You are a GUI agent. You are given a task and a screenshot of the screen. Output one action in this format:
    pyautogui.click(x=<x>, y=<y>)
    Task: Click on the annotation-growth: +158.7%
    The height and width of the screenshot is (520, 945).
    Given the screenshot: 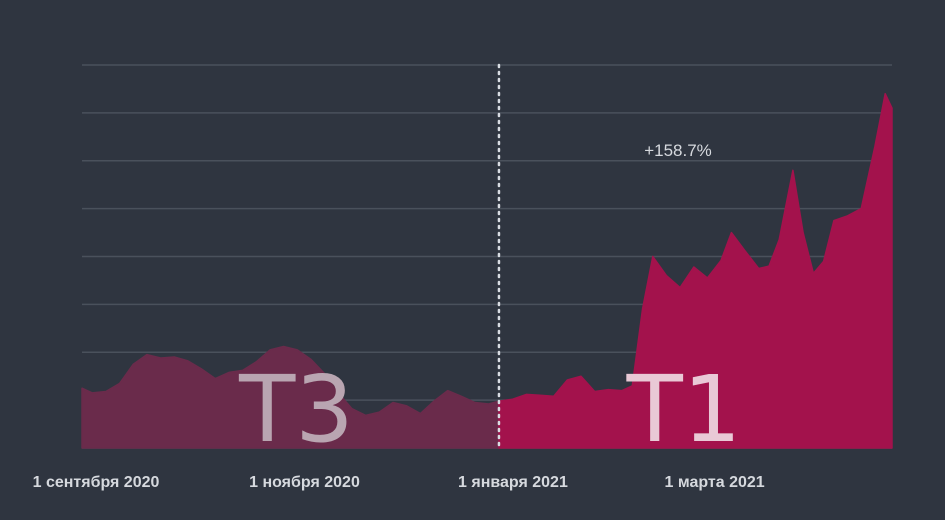 What is the action you would take?
    pyautogui.click(x=678, y=150)
    